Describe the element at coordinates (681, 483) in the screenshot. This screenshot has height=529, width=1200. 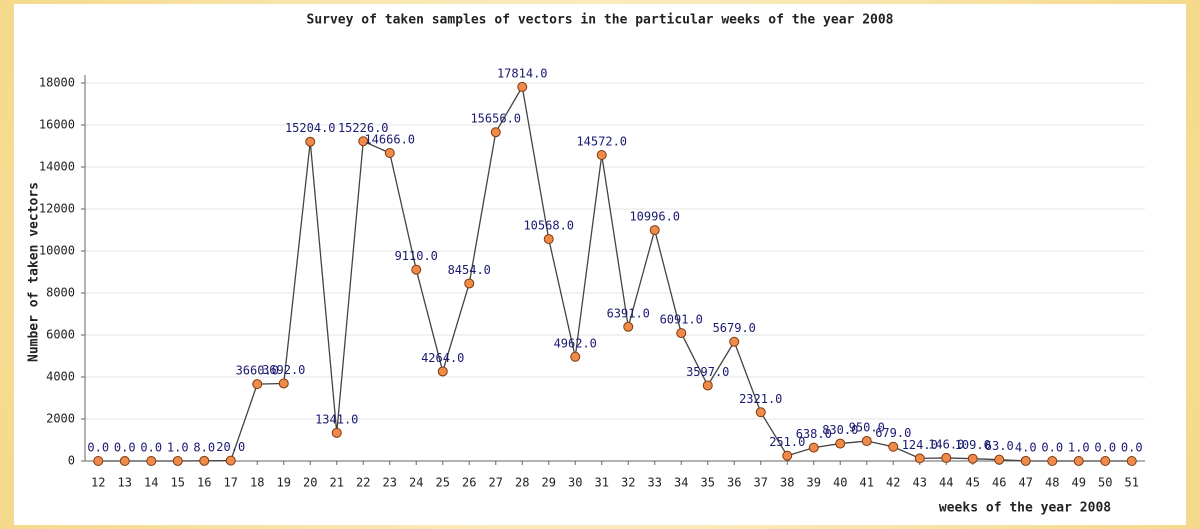
I see `x-tick-label: 34` at that location.